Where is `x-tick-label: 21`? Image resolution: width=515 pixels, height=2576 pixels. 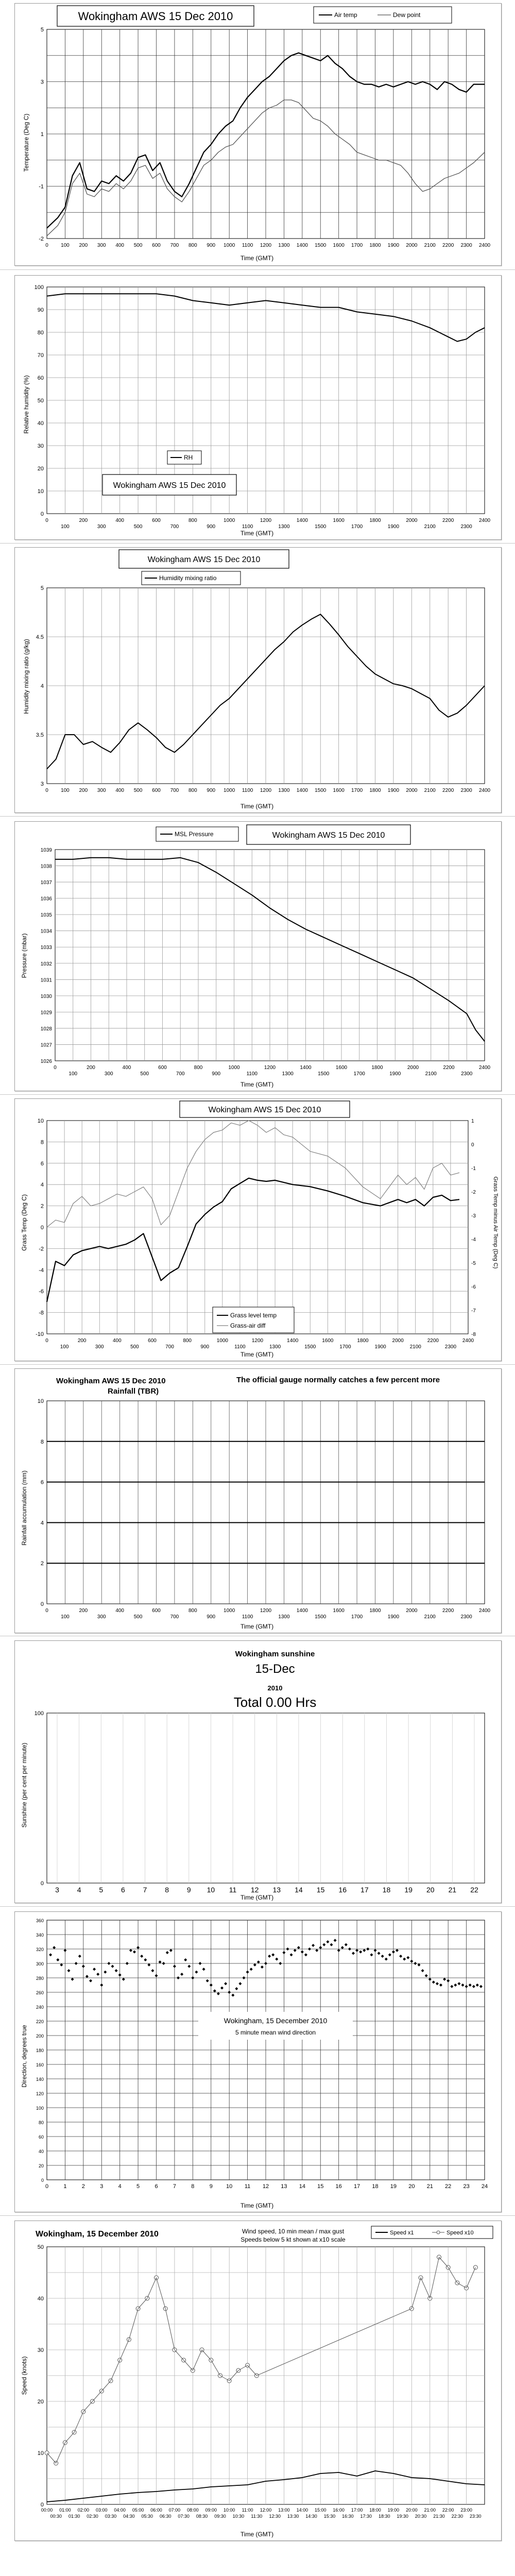 x-tick-label: 21 is located at coordinates (430, 2186).